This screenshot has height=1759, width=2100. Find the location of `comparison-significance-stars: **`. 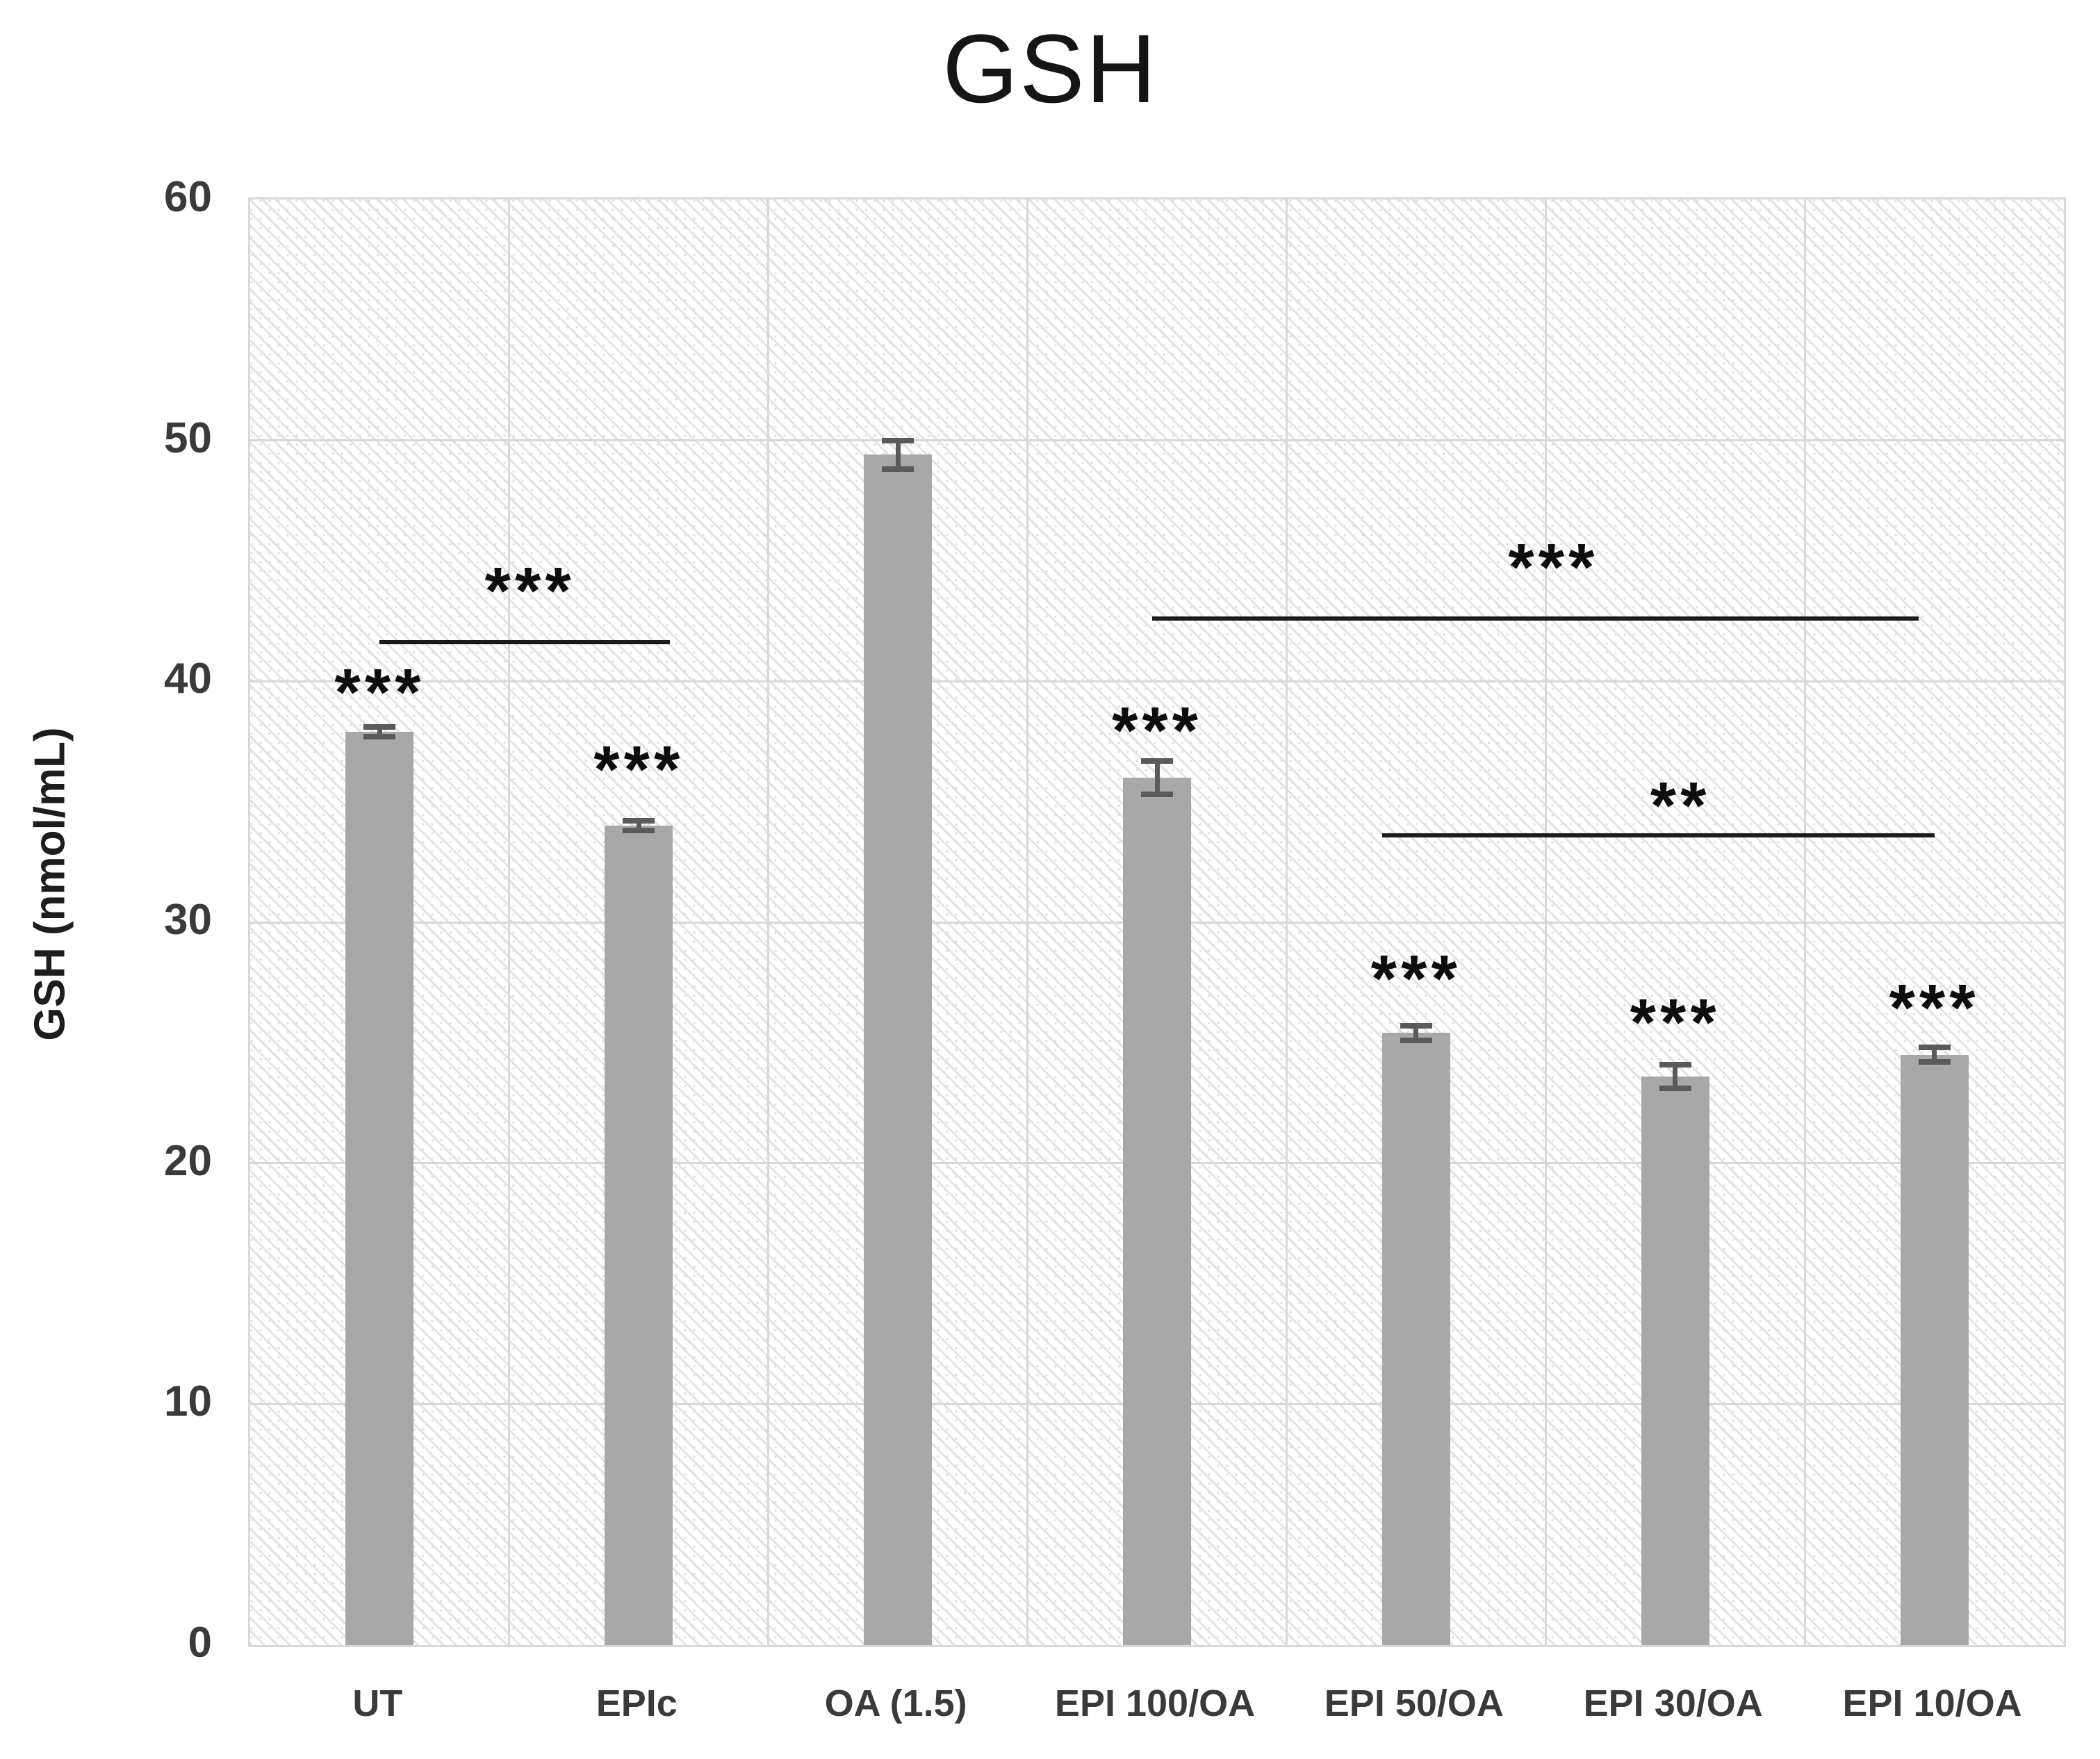

comparison-significance-stars: ** is located at coordinates (1681, 805).